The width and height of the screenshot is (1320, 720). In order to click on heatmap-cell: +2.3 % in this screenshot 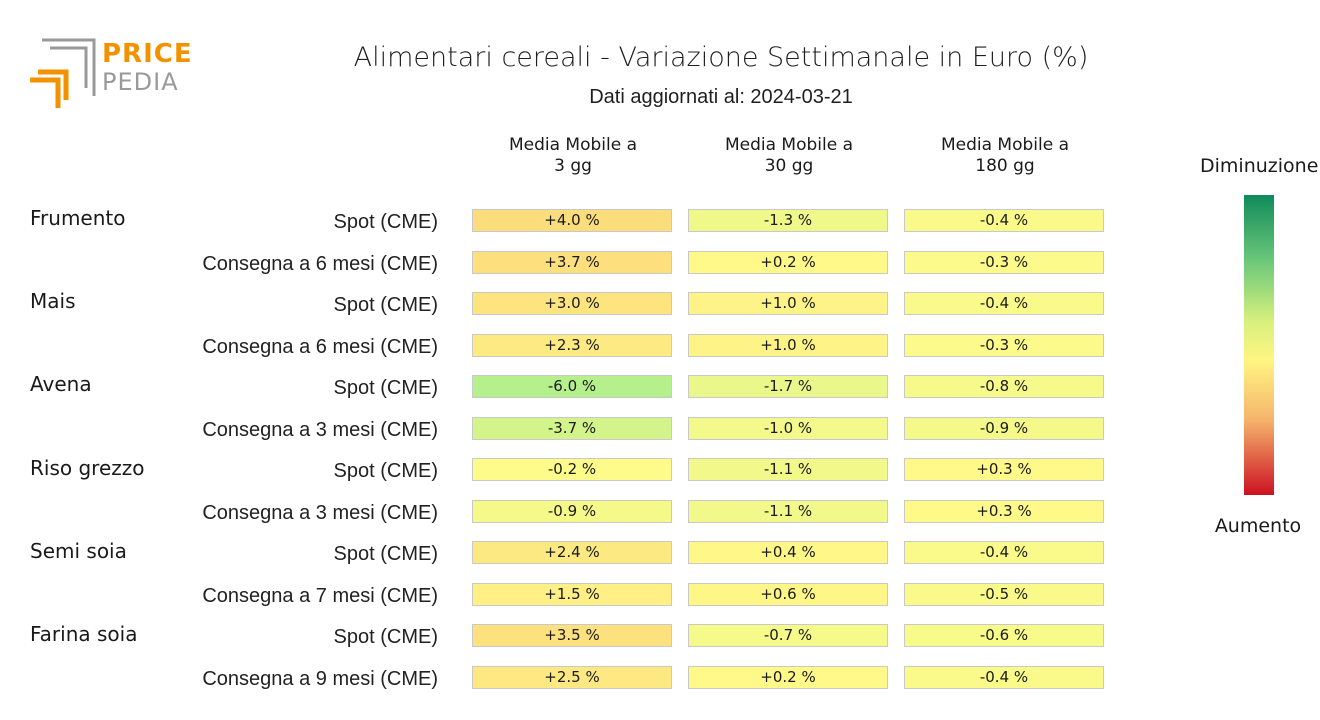, I will do `click(572, 345)`.